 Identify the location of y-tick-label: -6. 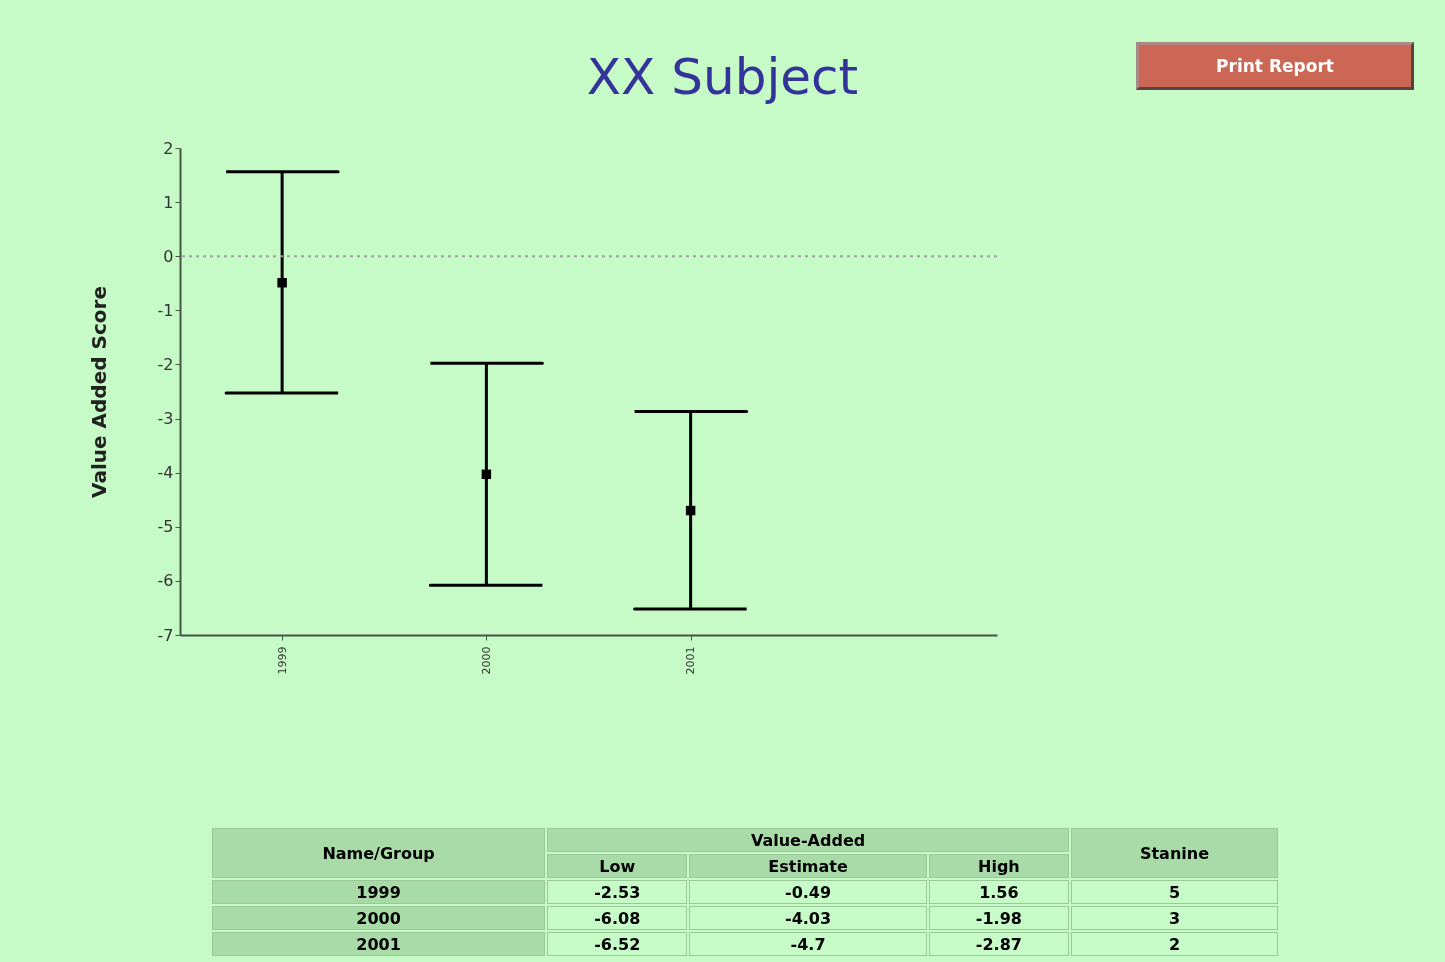
(165, 581).